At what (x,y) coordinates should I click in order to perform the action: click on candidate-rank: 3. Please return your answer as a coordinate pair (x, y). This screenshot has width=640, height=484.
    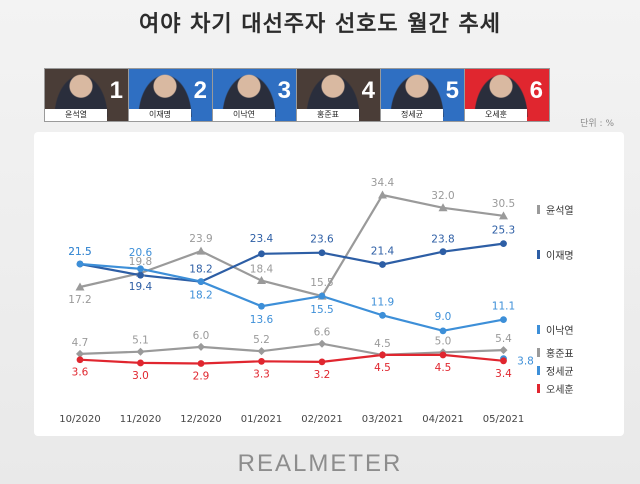
    Looking at the image, I should click on (284, 90).